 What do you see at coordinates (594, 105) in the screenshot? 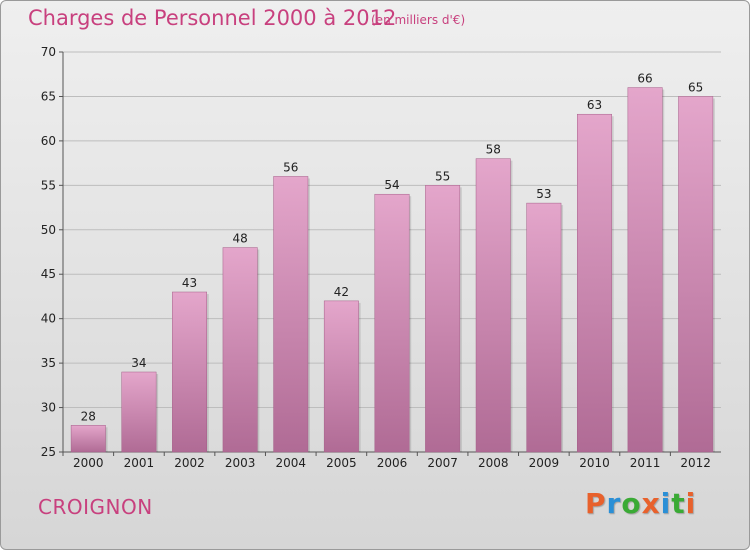
I see `bar-value-label: 63` at bounding box center [594, 105].